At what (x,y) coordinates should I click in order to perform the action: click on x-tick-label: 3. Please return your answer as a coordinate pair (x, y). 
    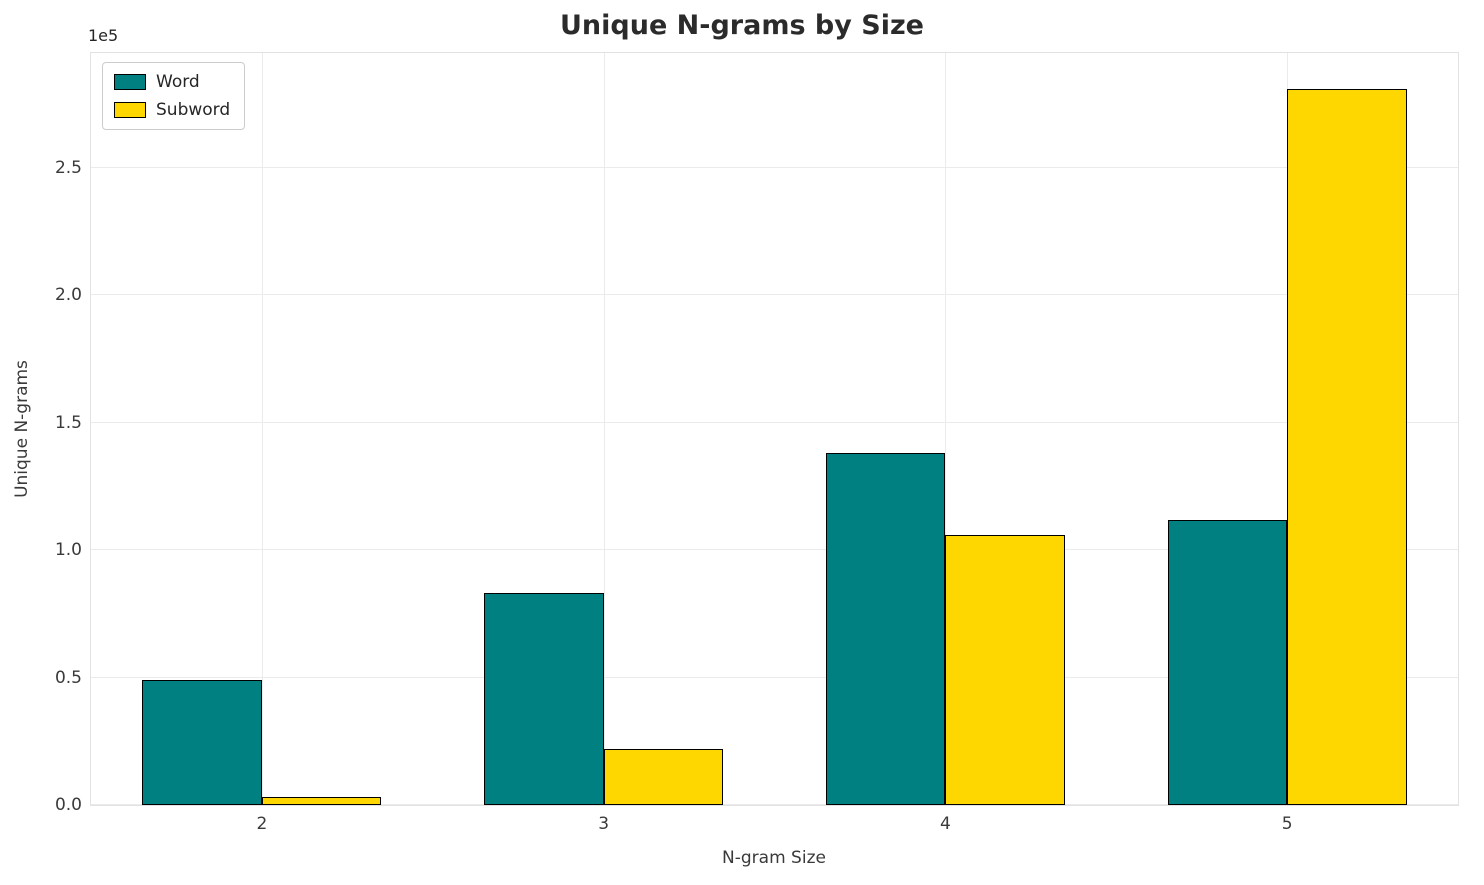
    Looking at the image, I should click on (604, 824).